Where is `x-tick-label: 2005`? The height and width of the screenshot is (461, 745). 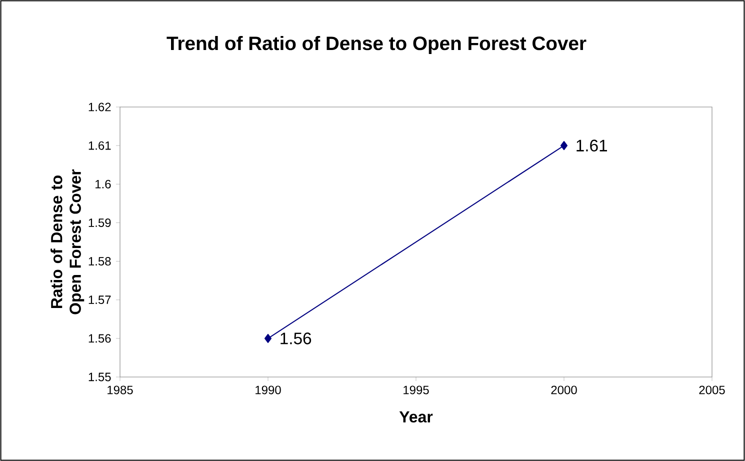
x-tick-label: 2005 is located at coordinates (712, 390).